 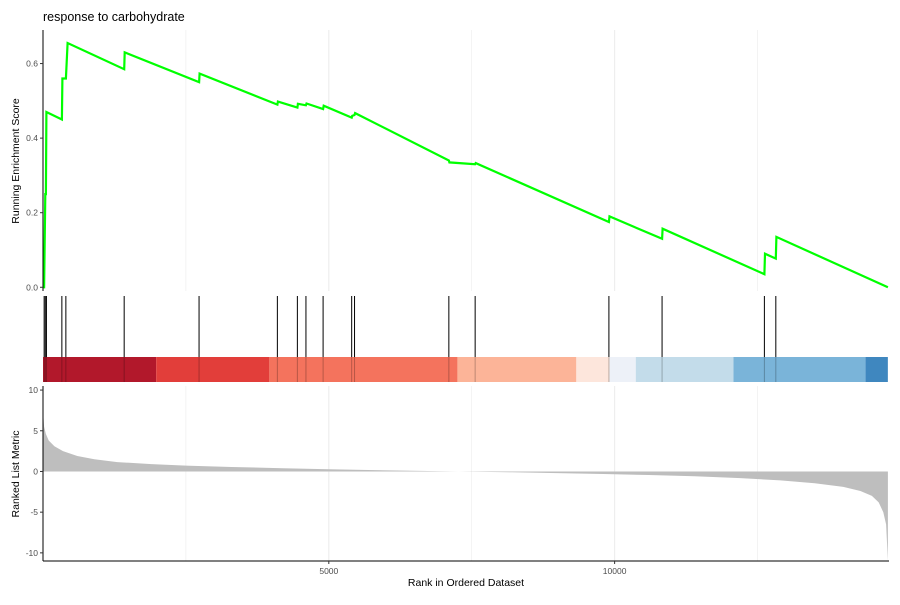 What do you see at coordinates (32, 138) in the screenshot?
I see `y-tick-label-top: 0.4` at bounding box center [32, 138].